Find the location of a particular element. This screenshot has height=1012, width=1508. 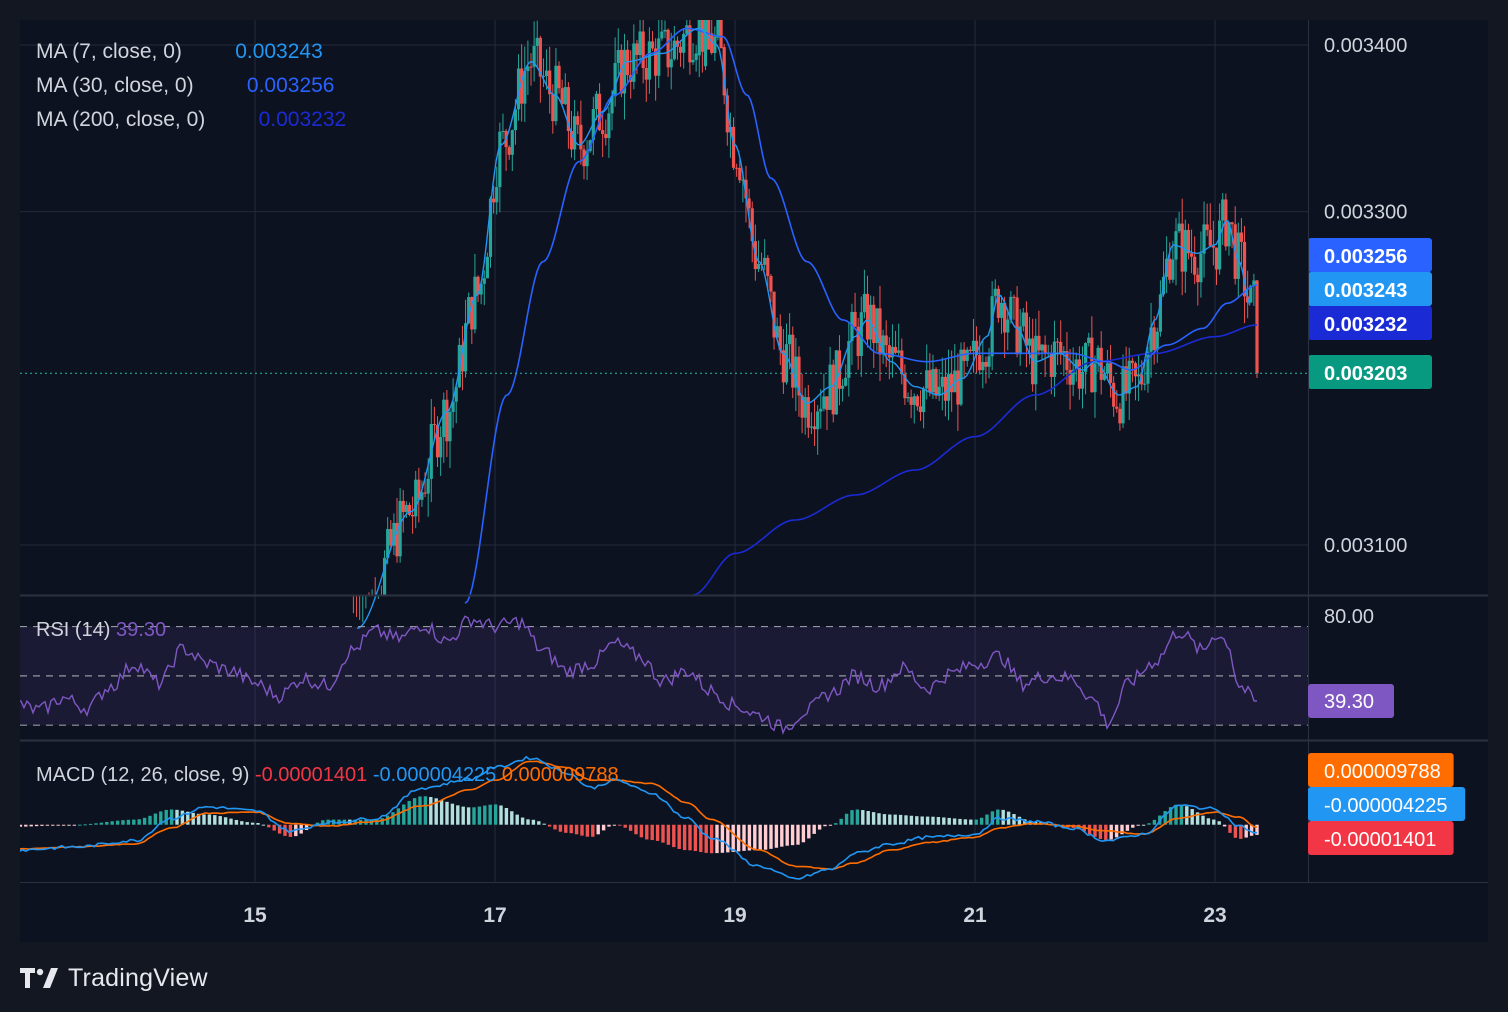

macd-tag-text: 0.000009788 is located at coordinates (1382, 772).